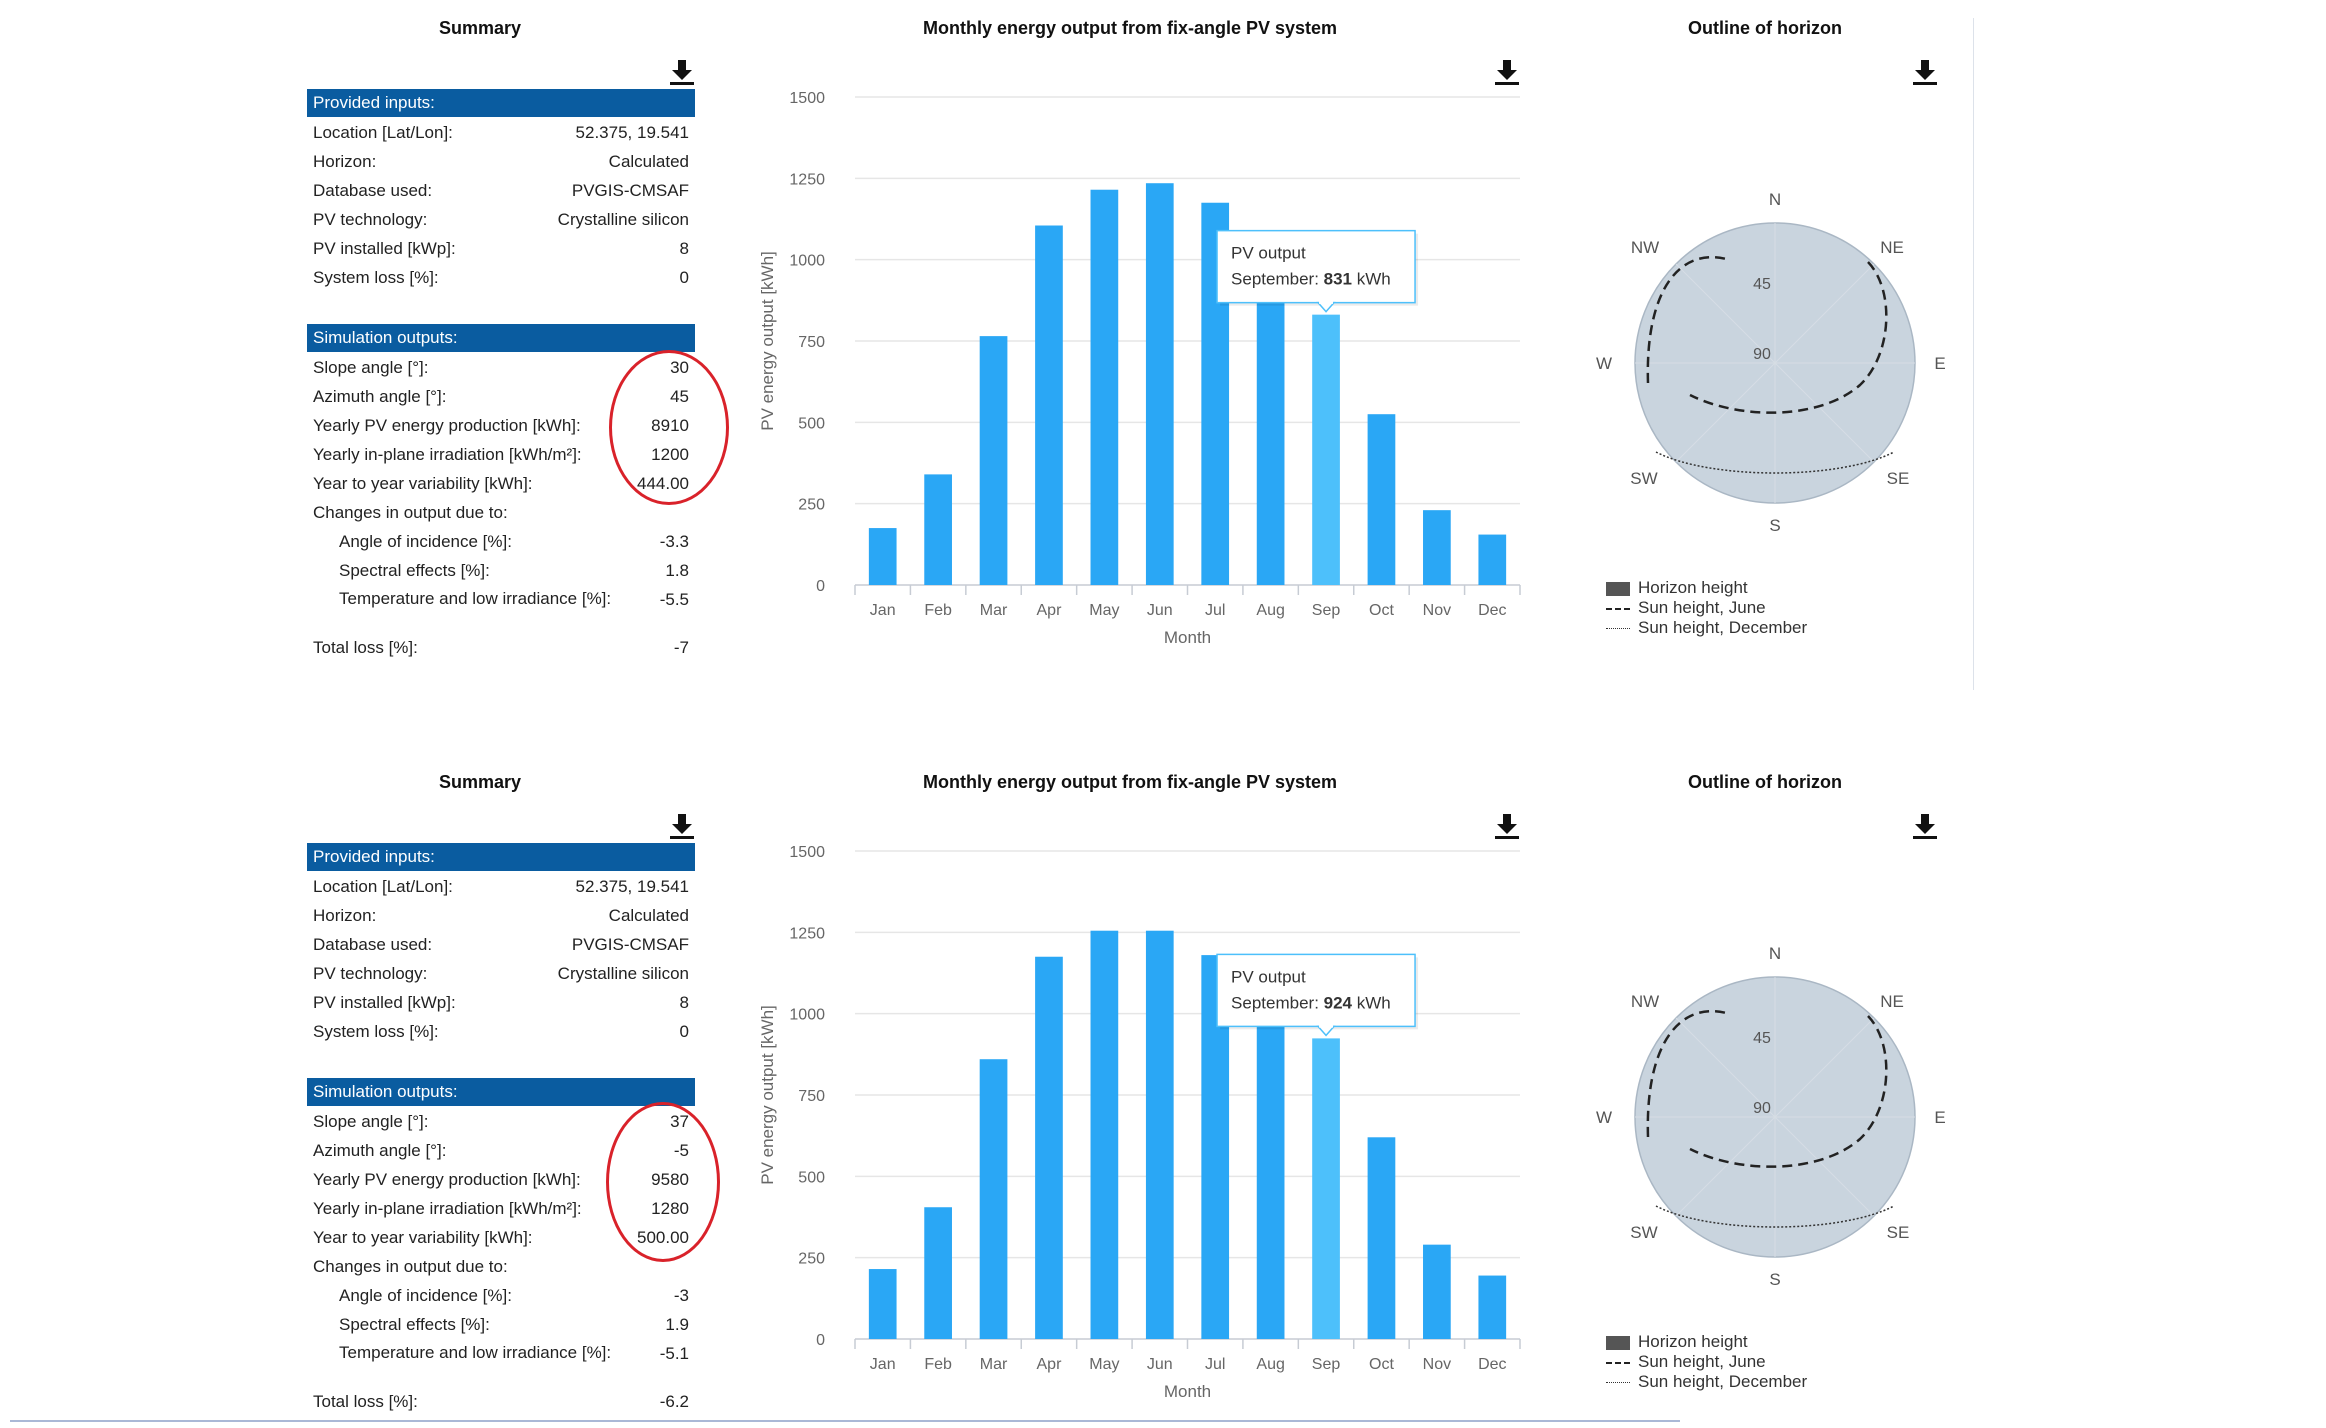  I want to click on summary-row: PV technology: Crystalline silicon, so click(501, 973).